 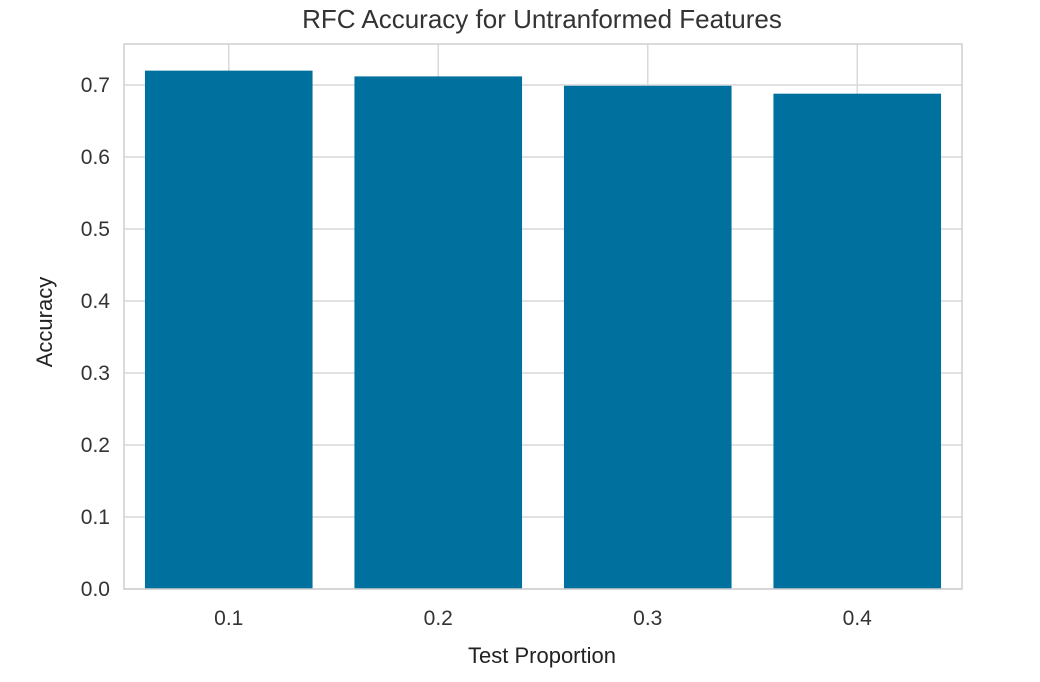 What do you see at coordinates (542, 19) in the screenshot?
I see `chart-title: RFC Accuracy for Untranformed Features` at bounding box center [542, 19].